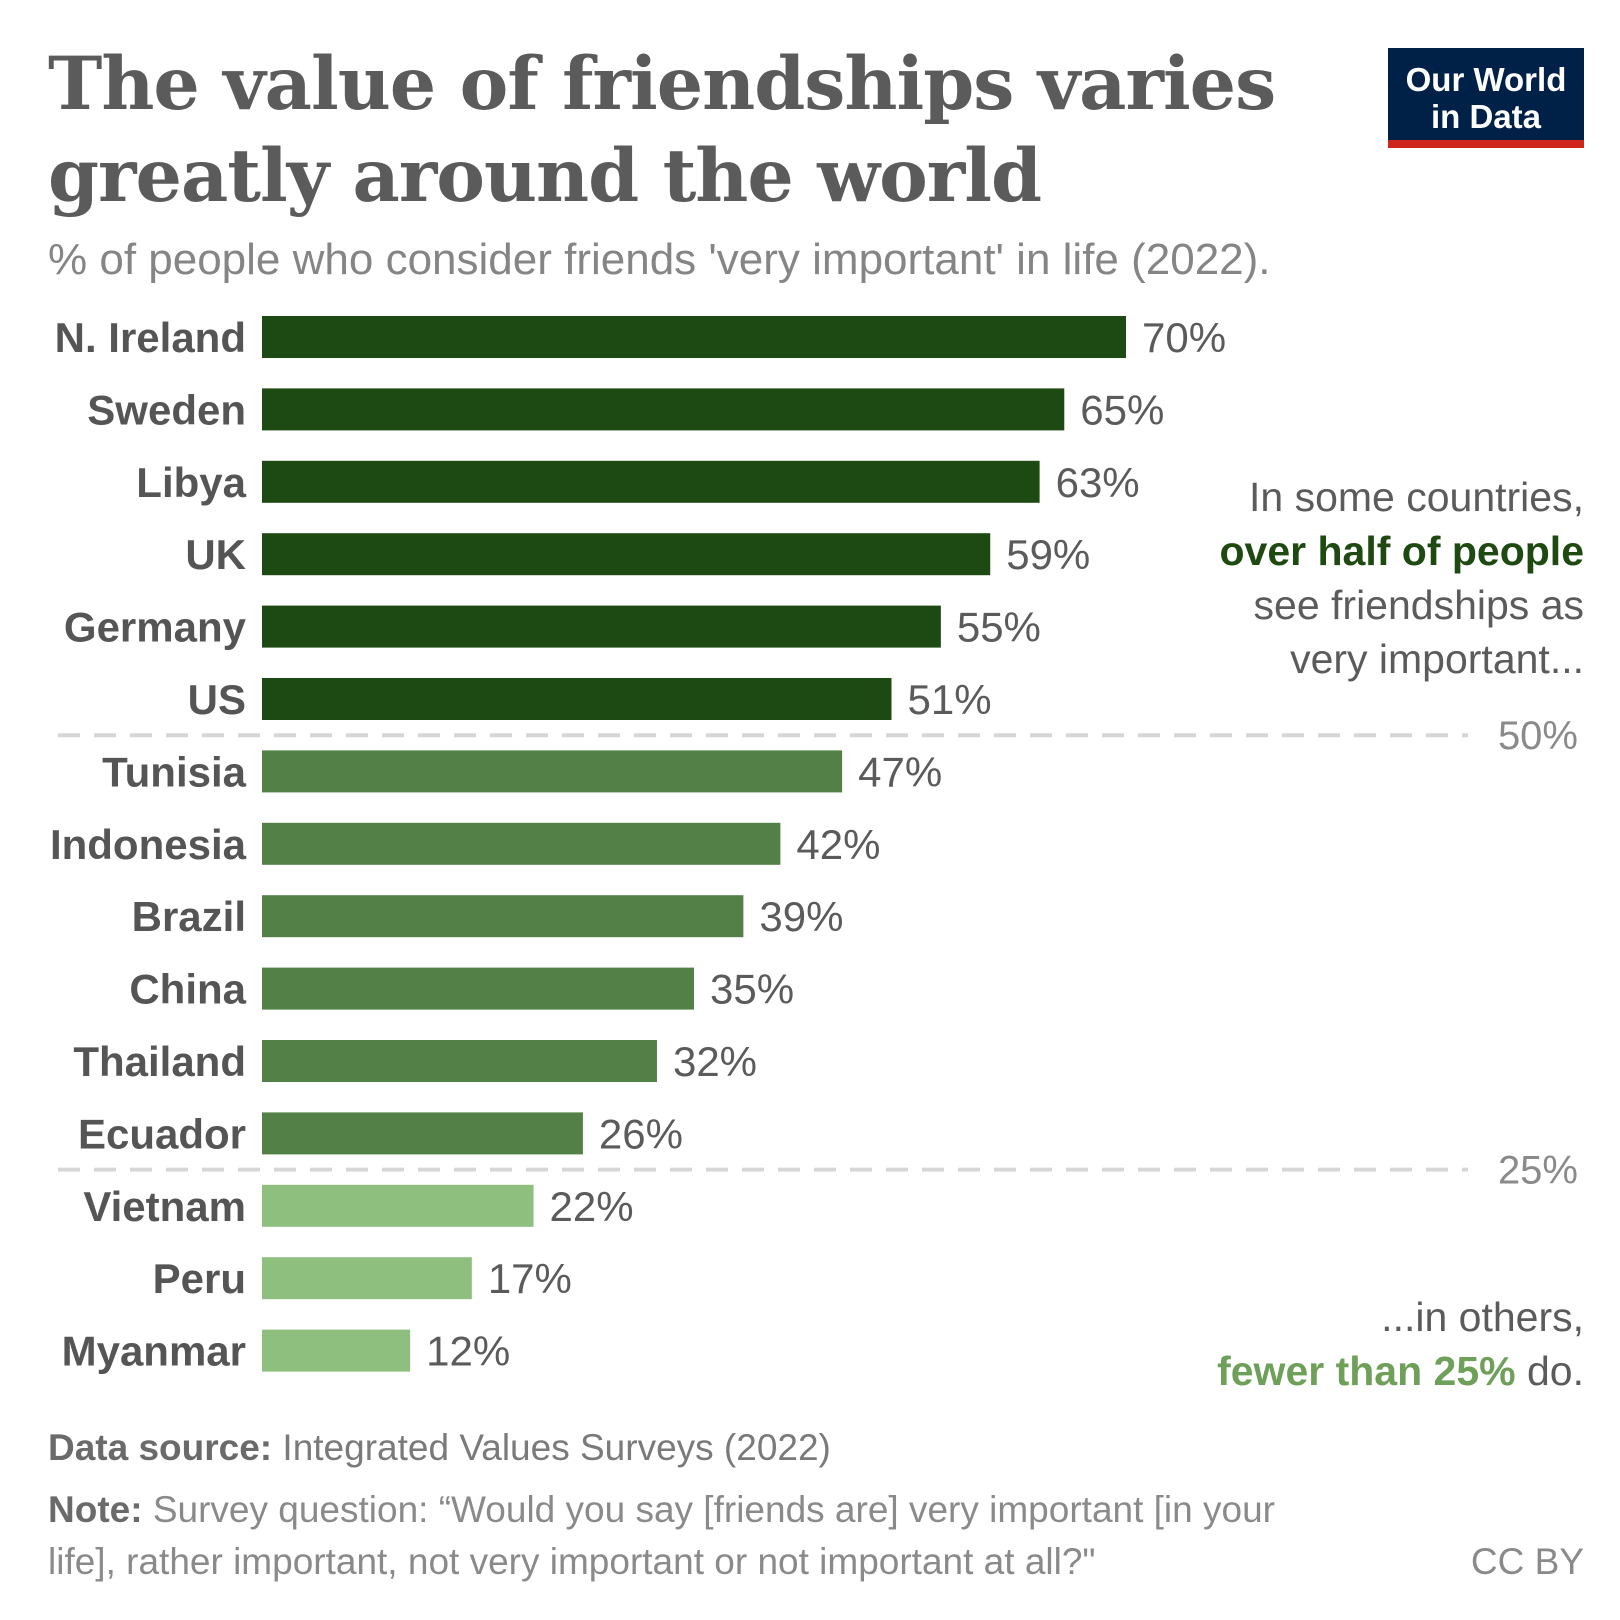 Image resolution: width=1620 pixels, height=1620 pixels. What do you see at coordinates (1482, 1317) in the screenshot?
I see `annotation-bottom-line-1: ...in others,` at bounding box center [1482, 1317].